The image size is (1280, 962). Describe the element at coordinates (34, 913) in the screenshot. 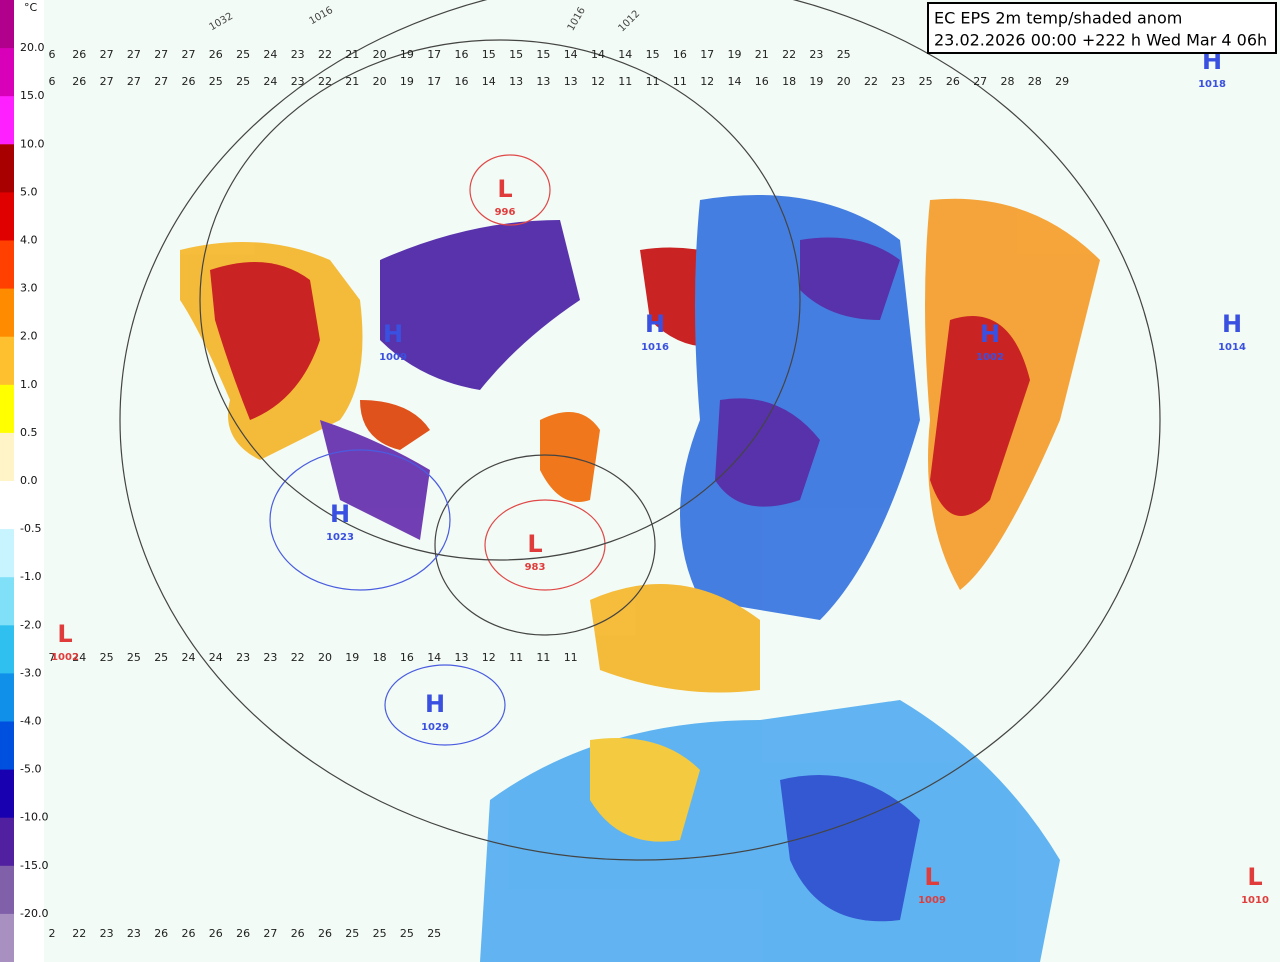

I see `legend-label: -20.0` at that location.